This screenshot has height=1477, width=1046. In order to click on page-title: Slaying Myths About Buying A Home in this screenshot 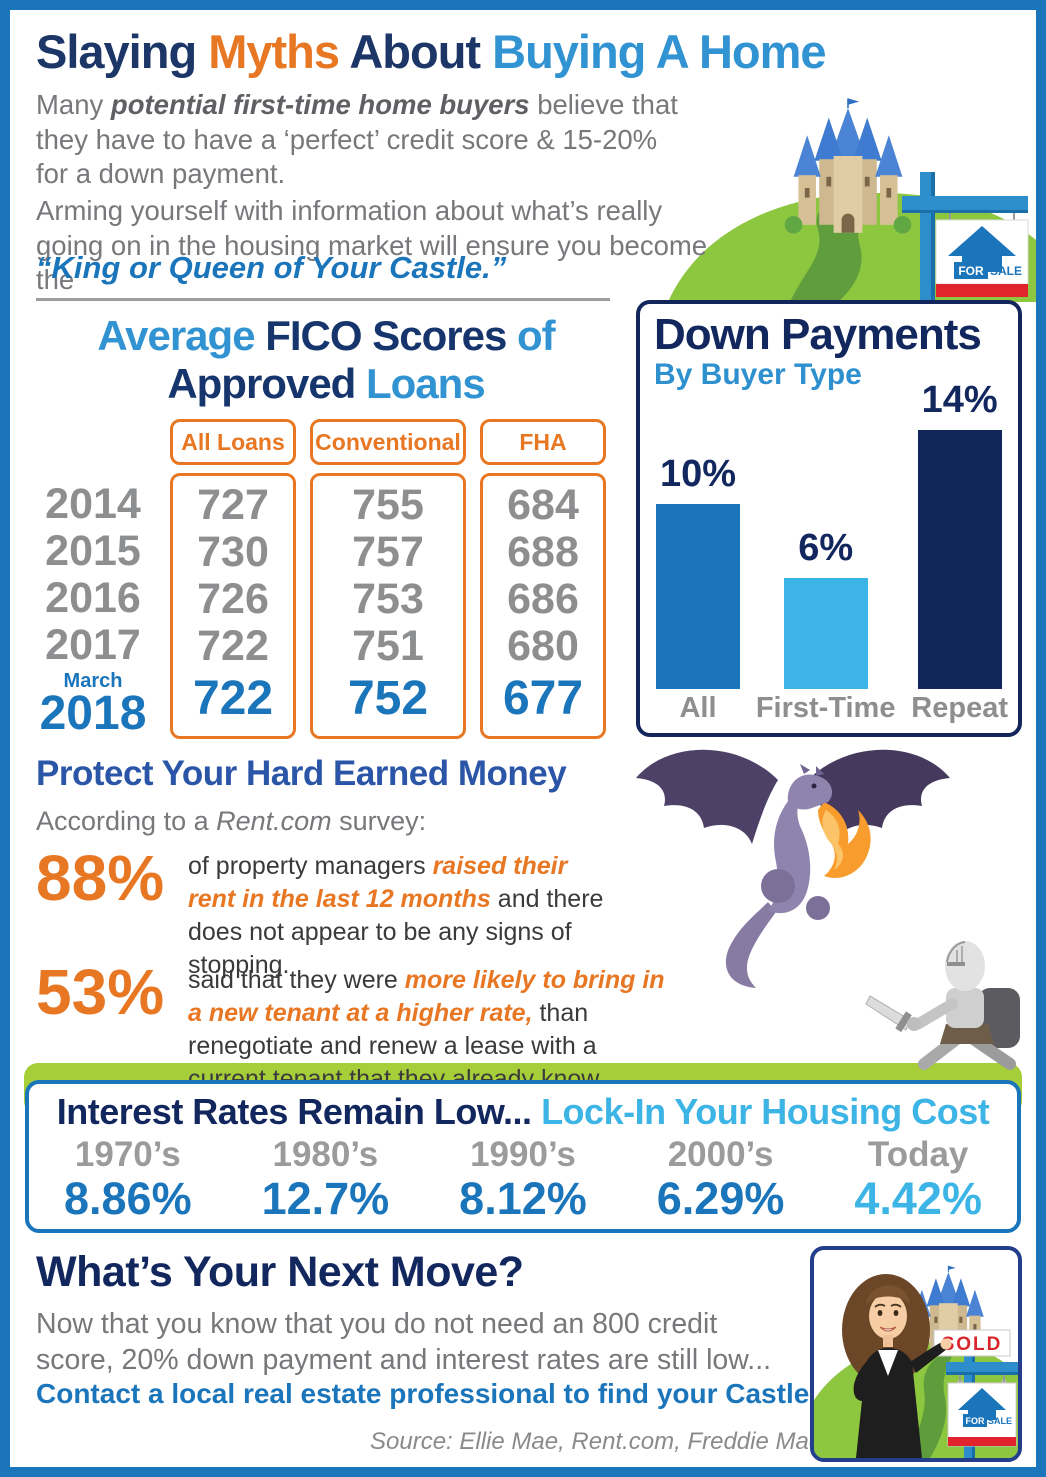, I will do `click(431, 51)`.